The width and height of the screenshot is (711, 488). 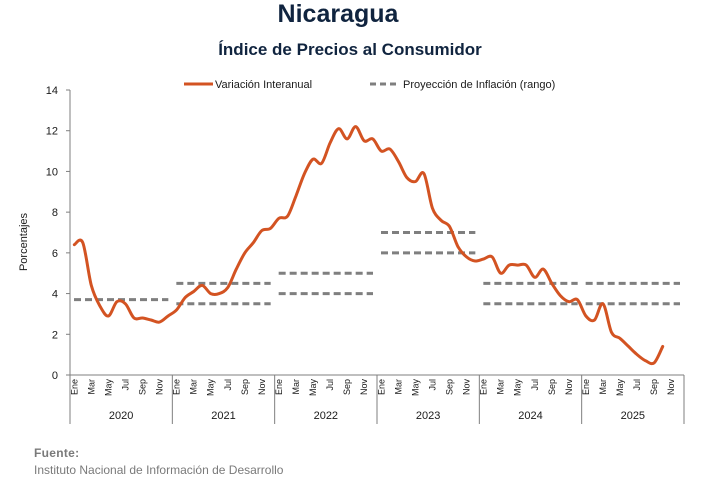 I want to click on page-title: Nicaragua, so click(x=338, y=14).